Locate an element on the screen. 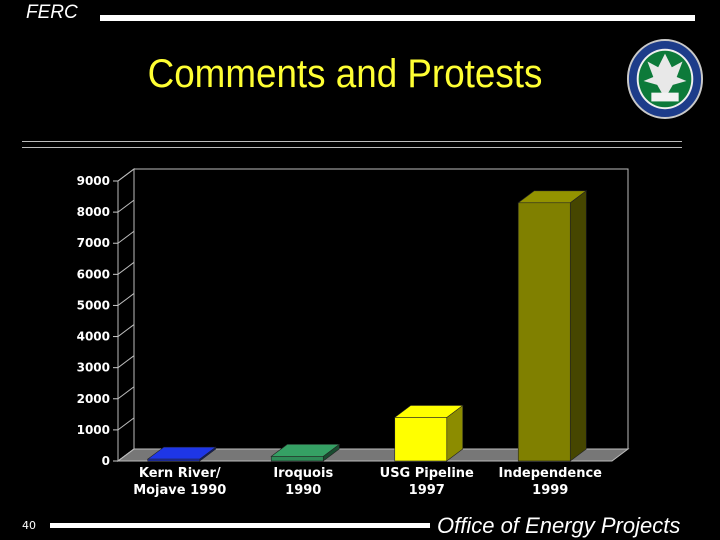  y-tick-label: 1000 is located at coordinates (93, 430).